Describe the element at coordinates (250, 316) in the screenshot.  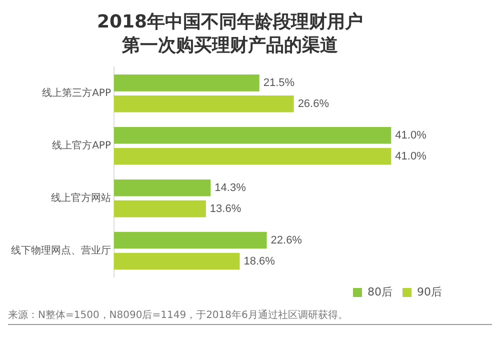
I see `source-note: 来源：N整体=1500，N8090后=1149，于2018年6月通过社区调研获得。` at that location.